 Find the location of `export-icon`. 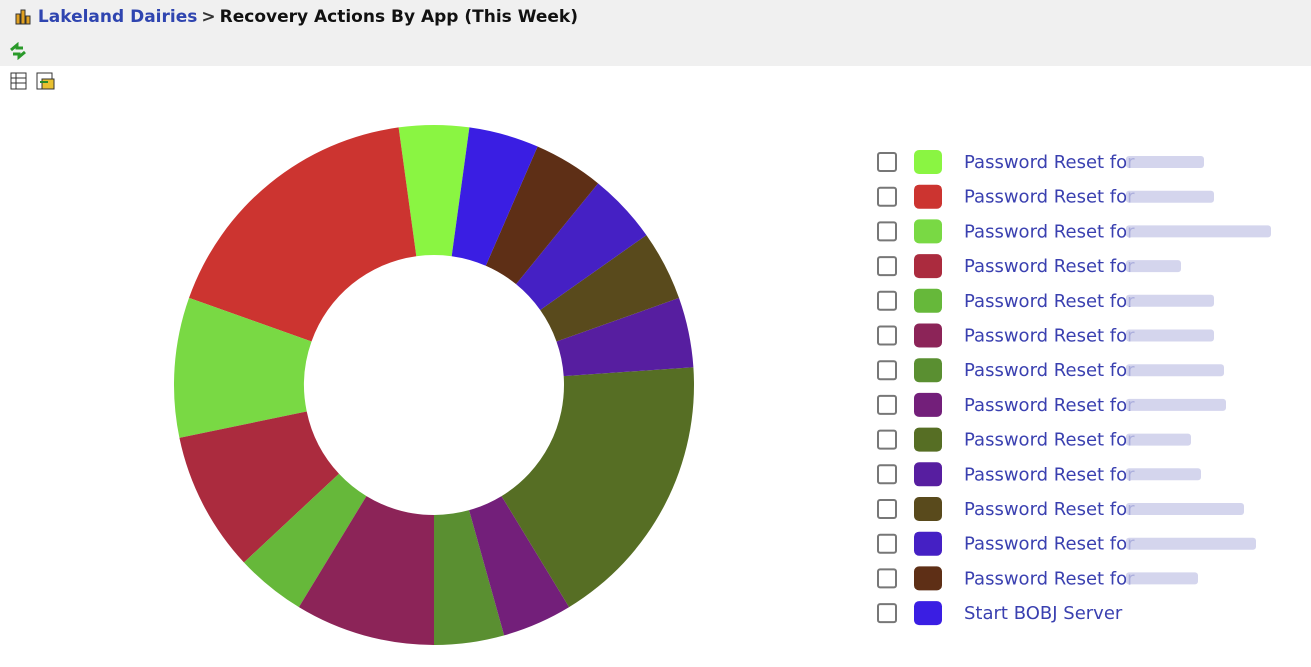

export-icon is located at coordinates (45, 81).